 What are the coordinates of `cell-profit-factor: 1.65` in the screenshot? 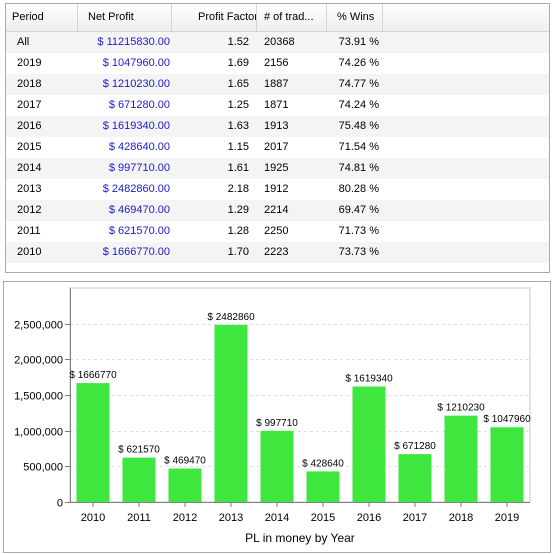 It's located at (238, 84).